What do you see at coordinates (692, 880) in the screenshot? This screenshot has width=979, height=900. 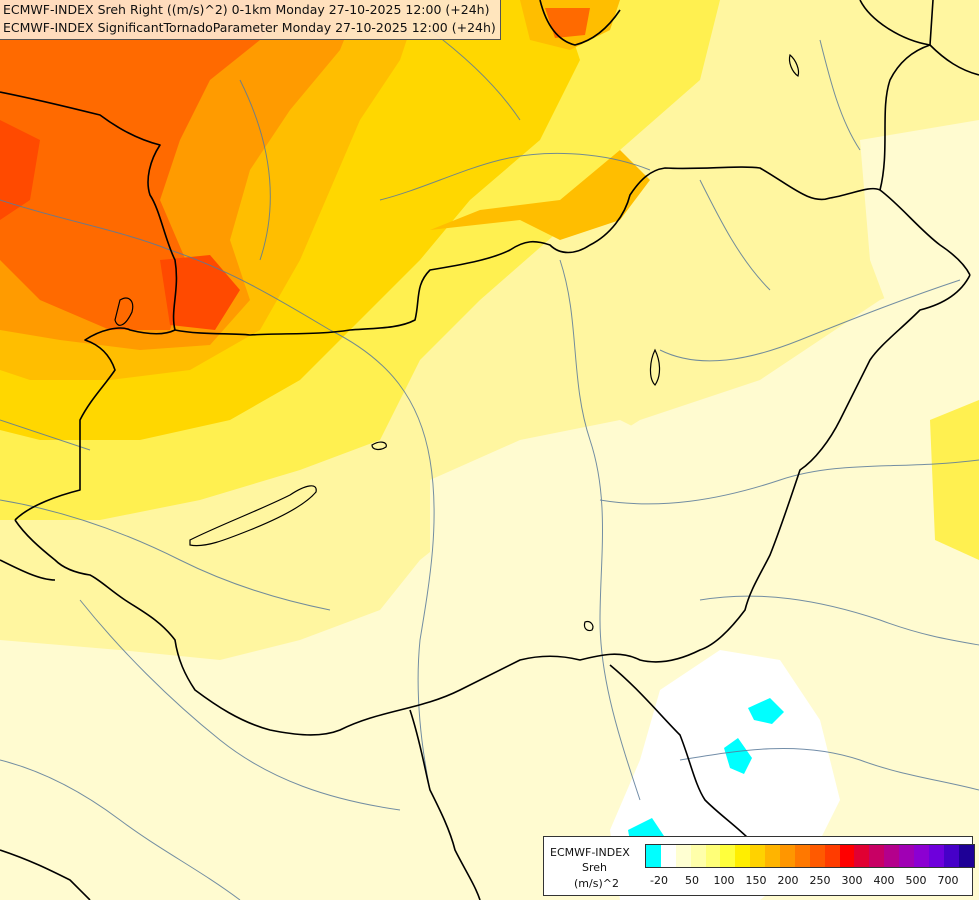 I see `legend-tick-label: 50` at bounding box center [692, 880].